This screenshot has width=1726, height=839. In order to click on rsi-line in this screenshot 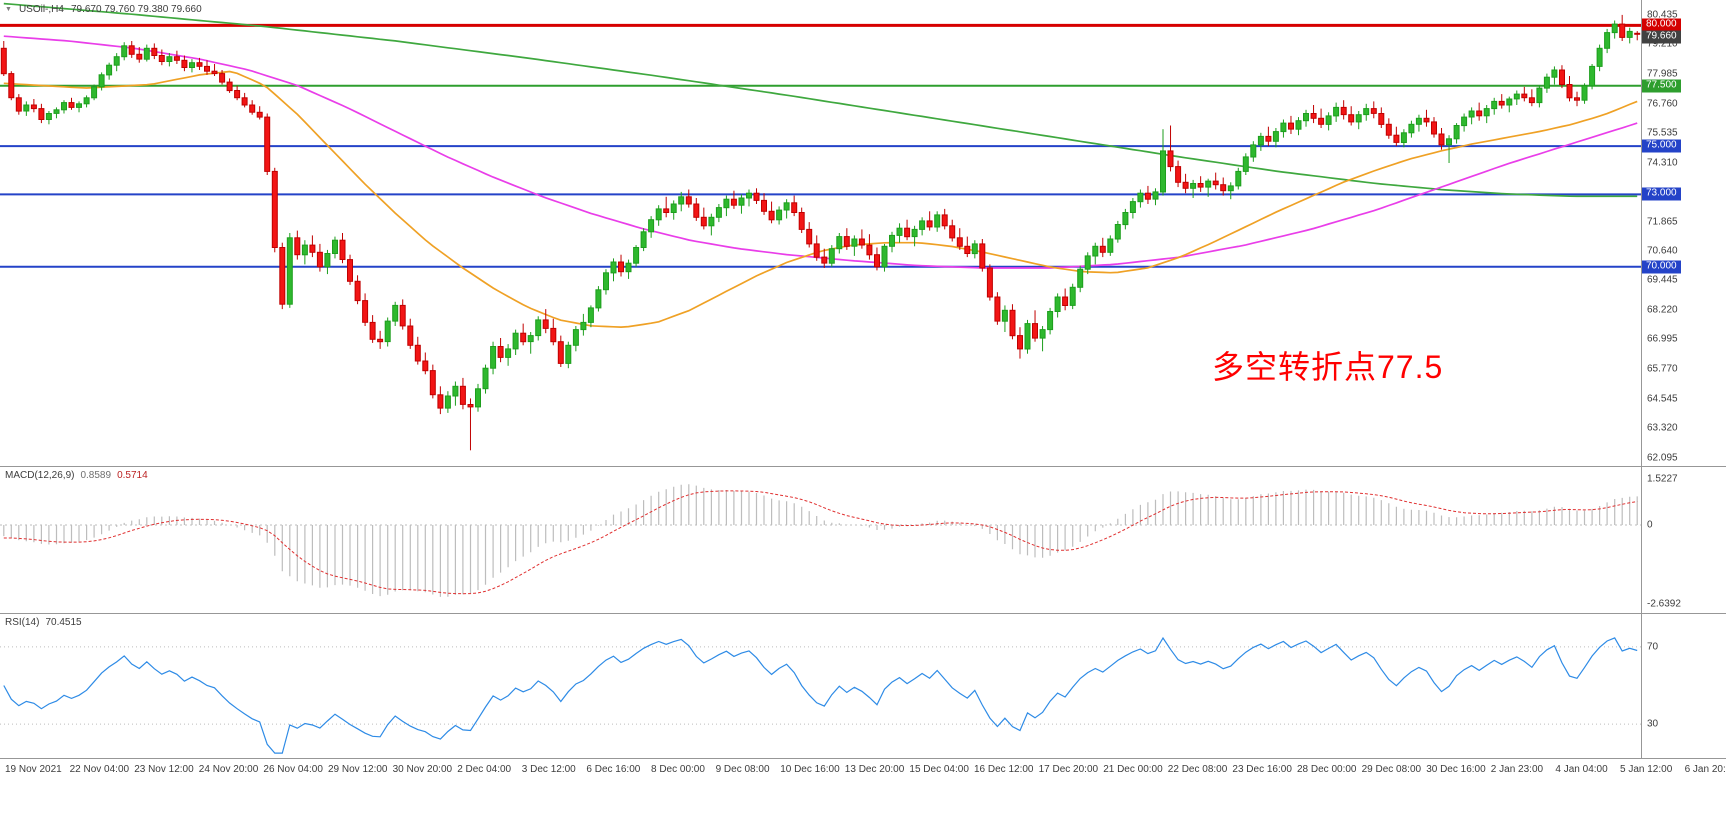, I will do `click(820, 695)`.